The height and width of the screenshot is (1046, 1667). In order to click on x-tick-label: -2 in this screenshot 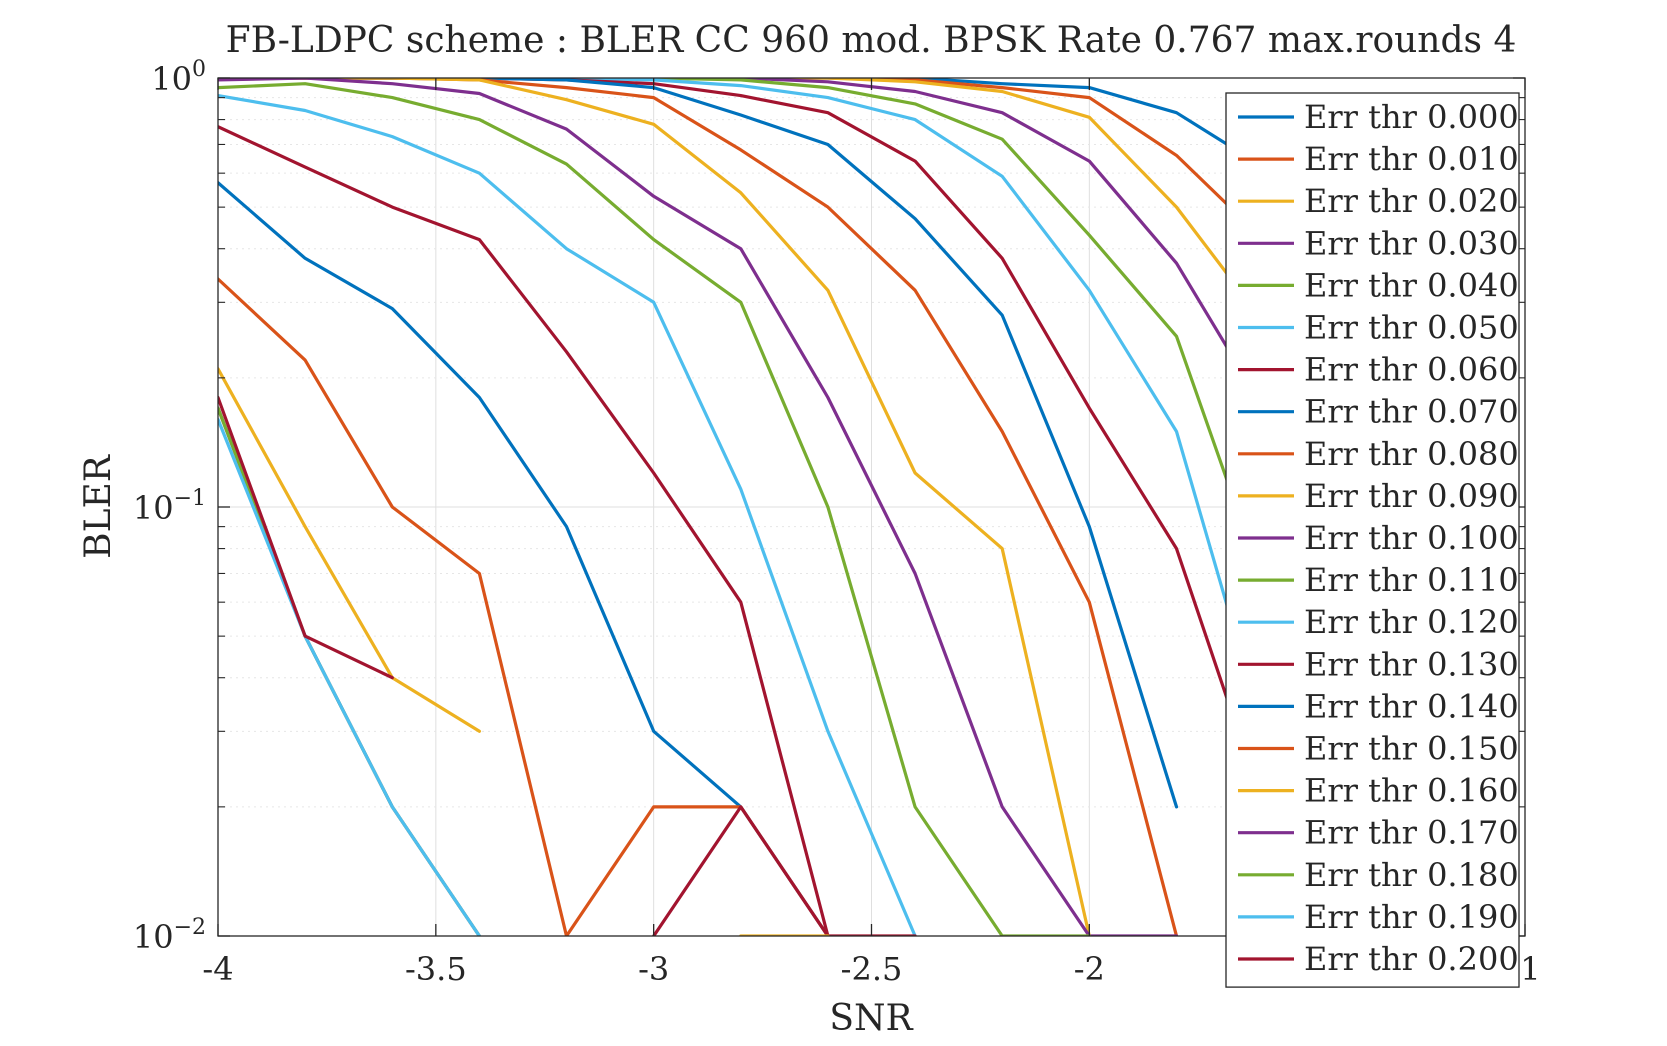, I will do `click(1089, 969)`.